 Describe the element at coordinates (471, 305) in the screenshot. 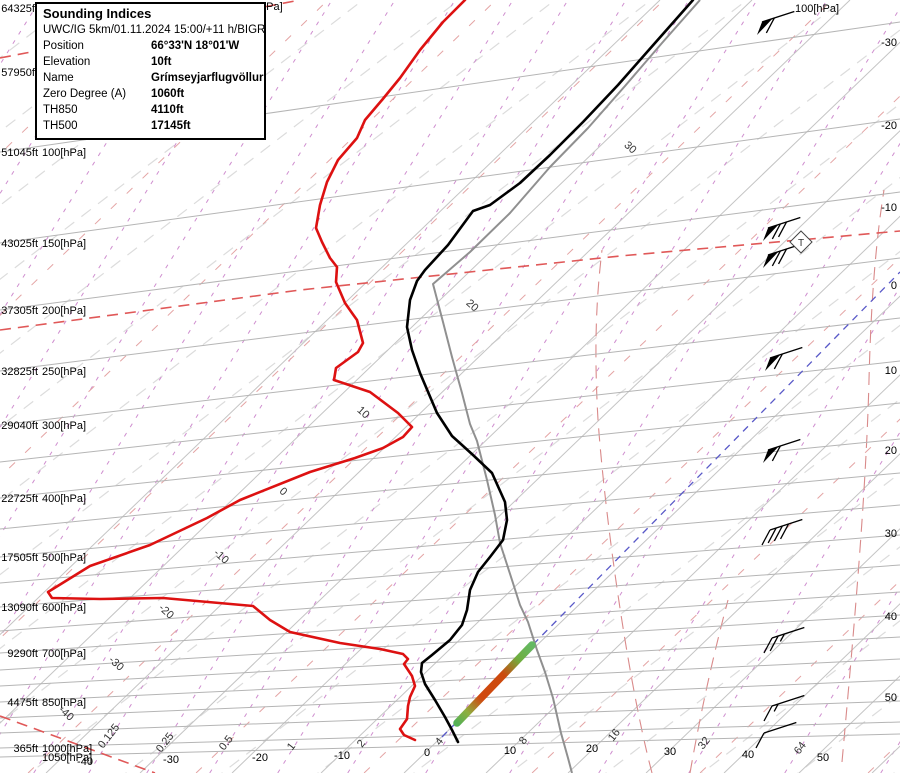

I see `adiabat-label: 20` at that location.